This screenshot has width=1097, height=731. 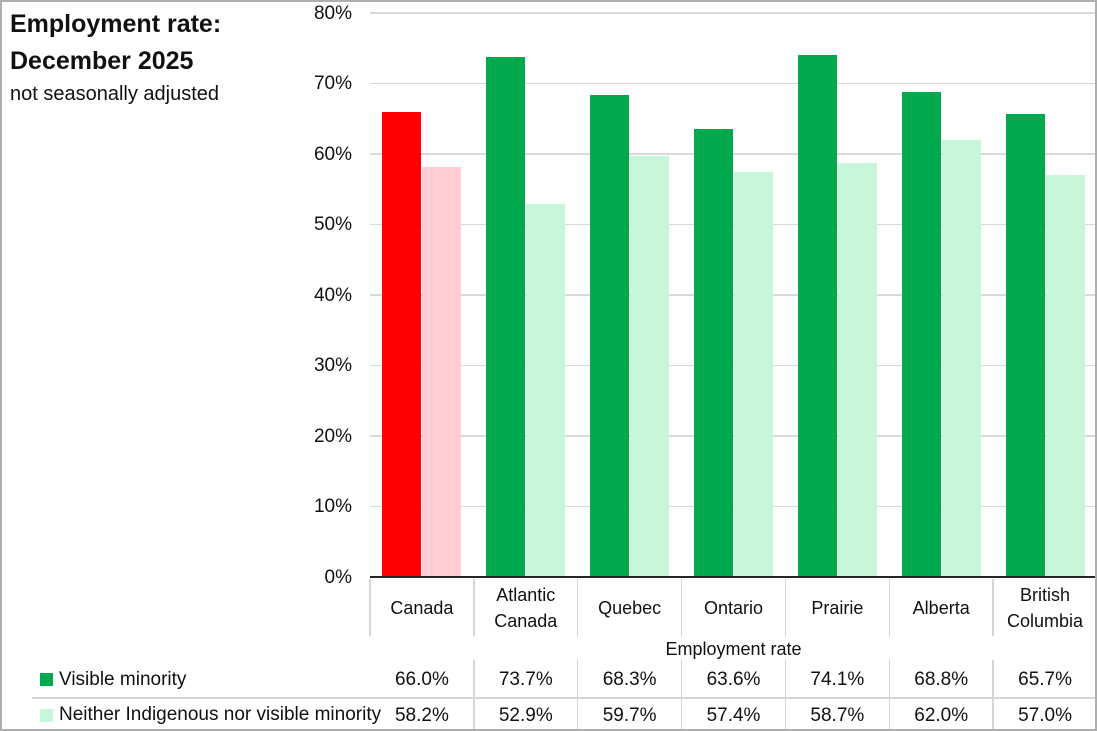 What do you see at coordinates (525, 679) in the screenshot?
I see `table-value-atlantic-canada-row-1: 73.7%` at bounding box center [525, 679].